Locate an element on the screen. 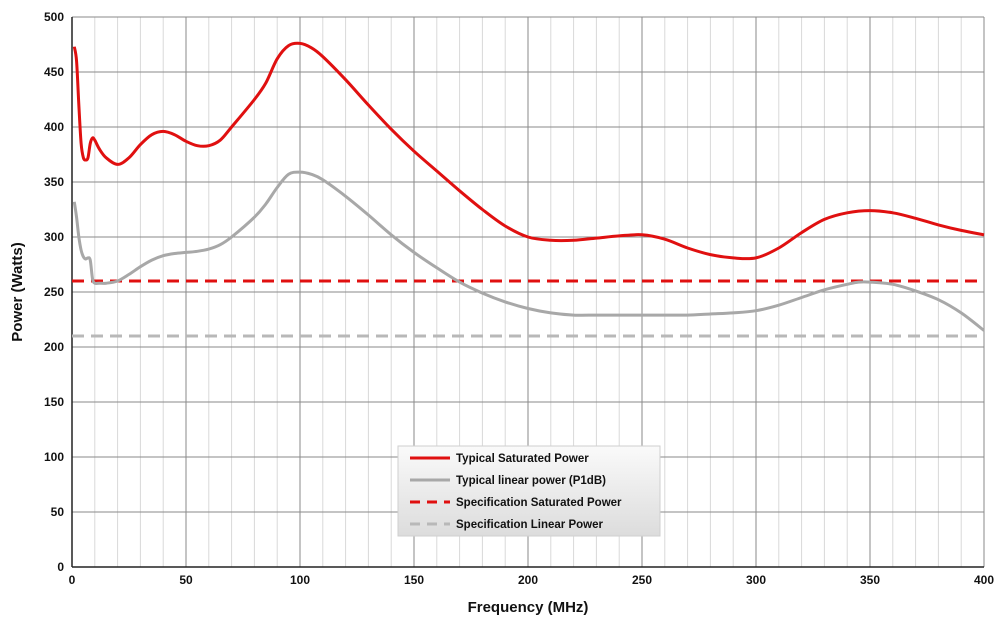 Image resolution: width=994 pixels, height=619 pixels. y-tick-label: 100 is located at coordinates (54, 457).